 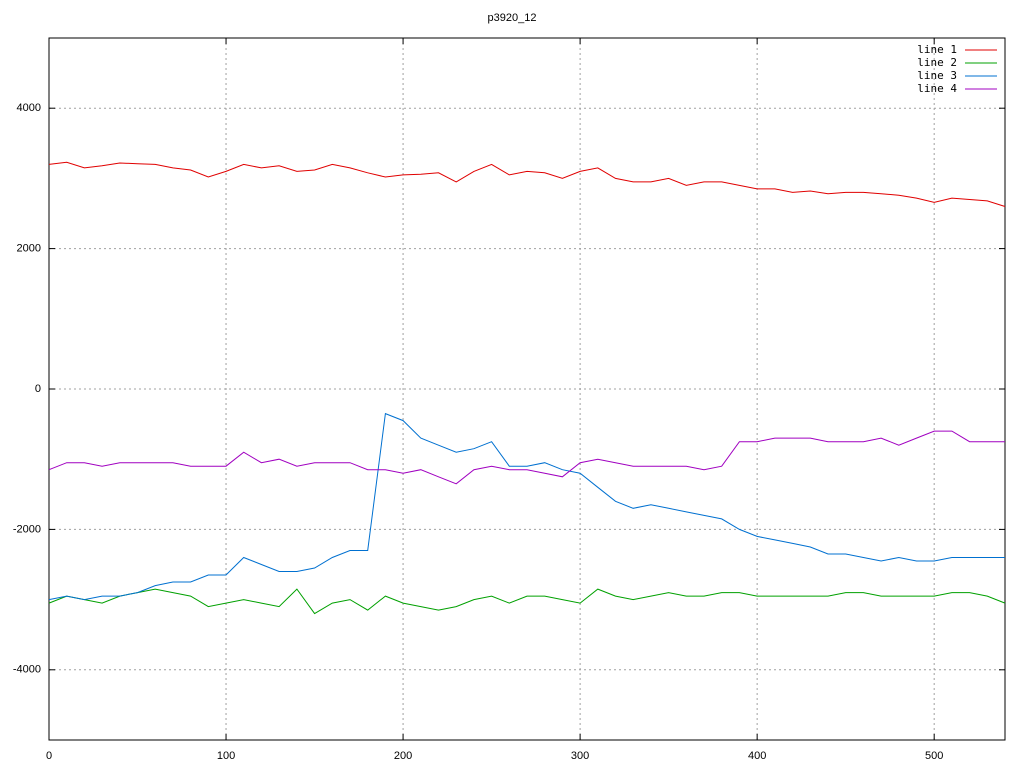 I want to click on x-tick-label: 100, so click(x=226, y=756).